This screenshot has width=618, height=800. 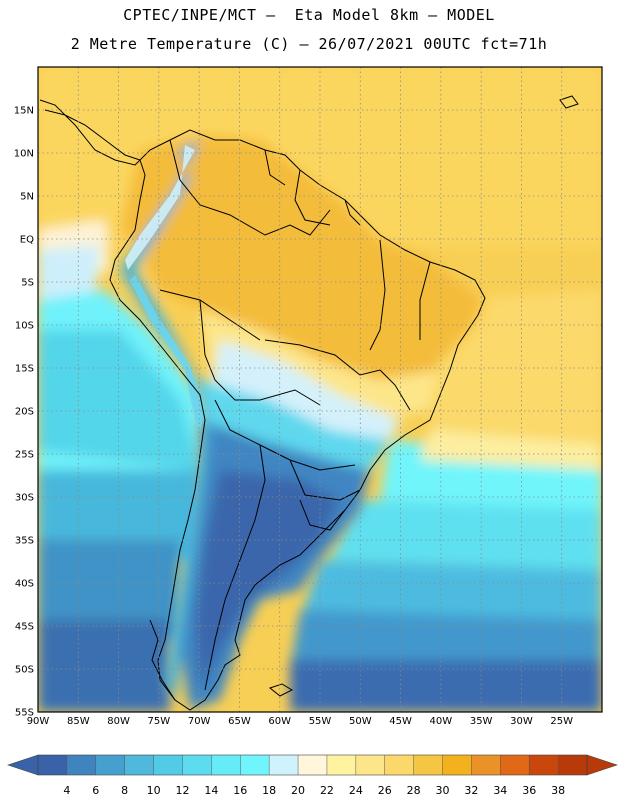 What do you see at coordinates (95, 790) in the screenshot?
I see `colorbar-label: 6` at bounding box center [95, 790].